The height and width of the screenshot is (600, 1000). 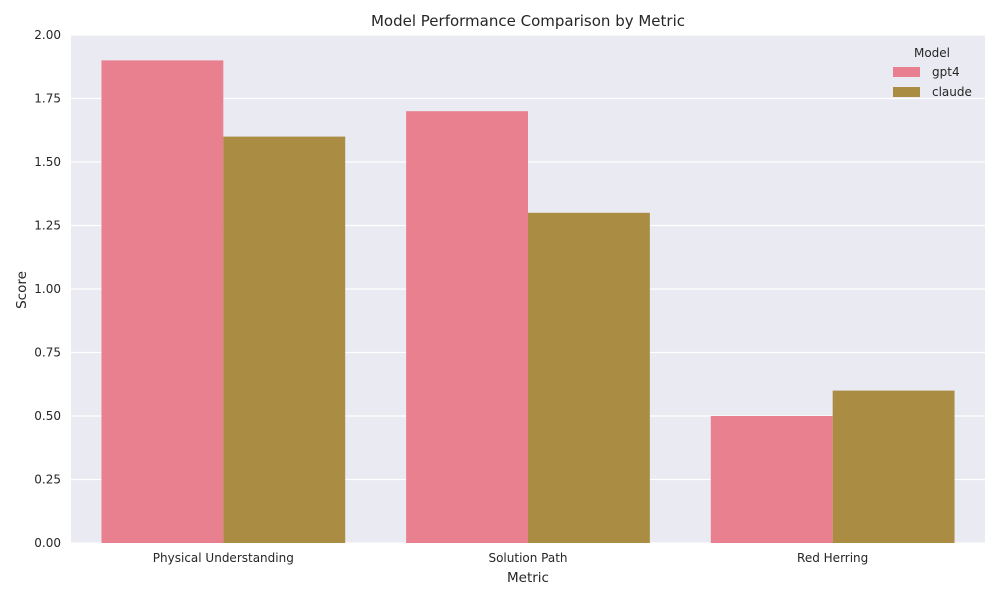 I want to click on y-tick-label: 1.75, so click(x=47, y=99).